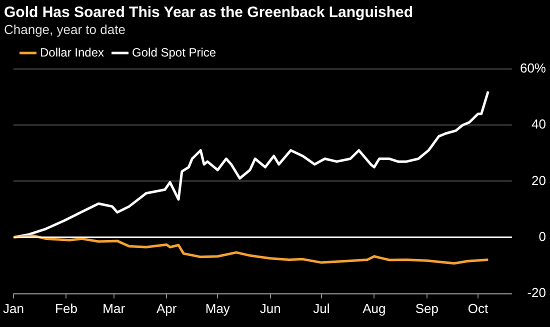 Image resolution: width=550 pixels, height=327 pixels. Describe the element at coordinates (217, 308) in the screenshot. I see `x-tick-label: May` at that location.